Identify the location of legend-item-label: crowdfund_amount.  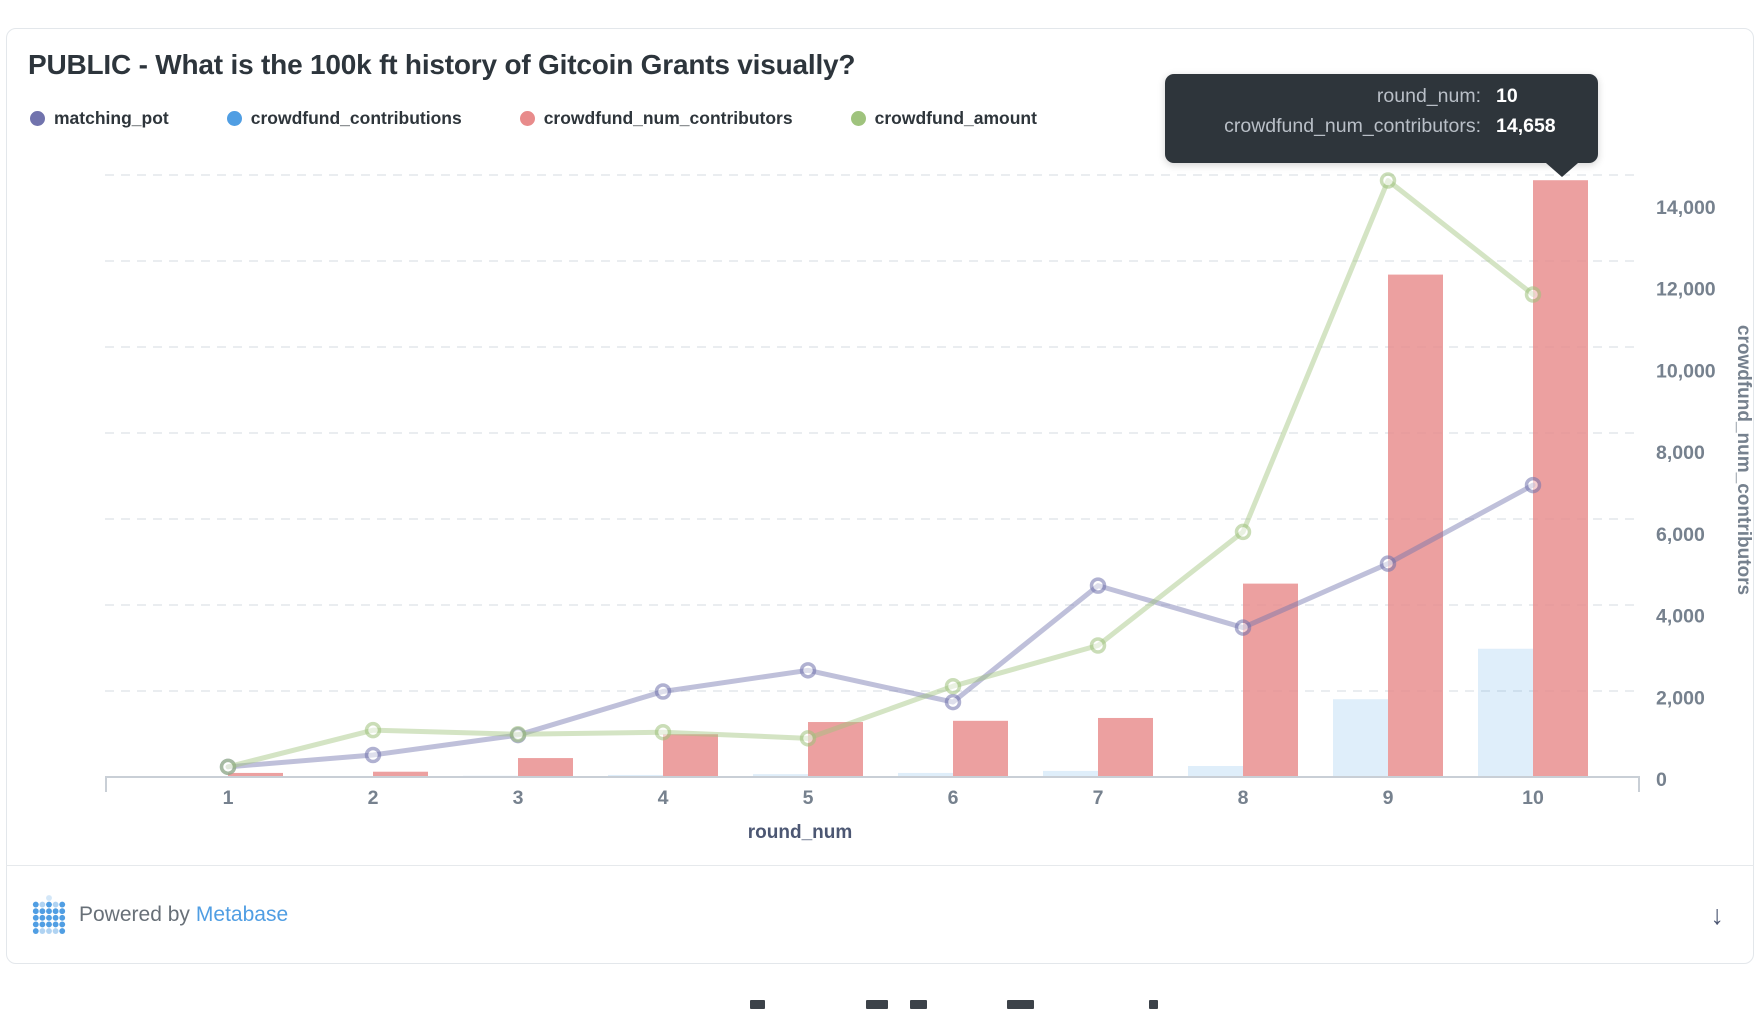
(955, 118).